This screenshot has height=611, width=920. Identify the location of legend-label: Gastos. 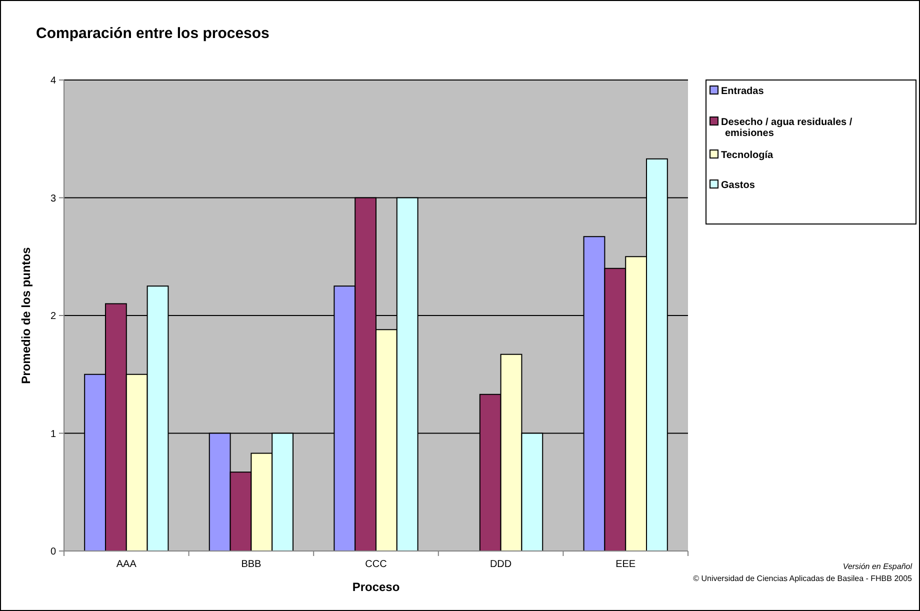
(738, 185).